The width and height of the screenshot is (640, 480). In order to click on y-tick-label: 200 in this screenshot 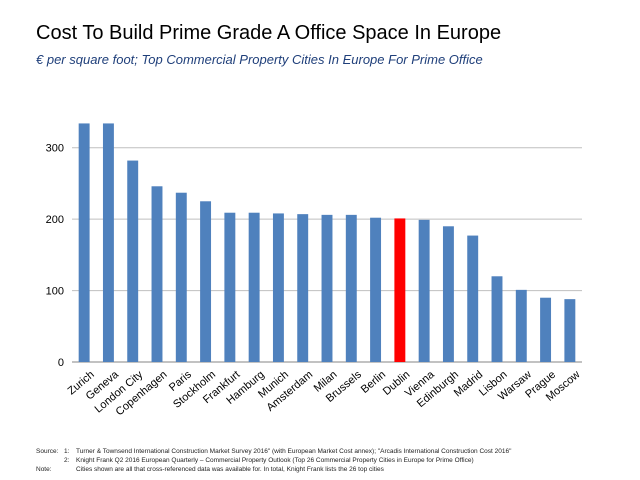, I will do `click(55, 220)`.